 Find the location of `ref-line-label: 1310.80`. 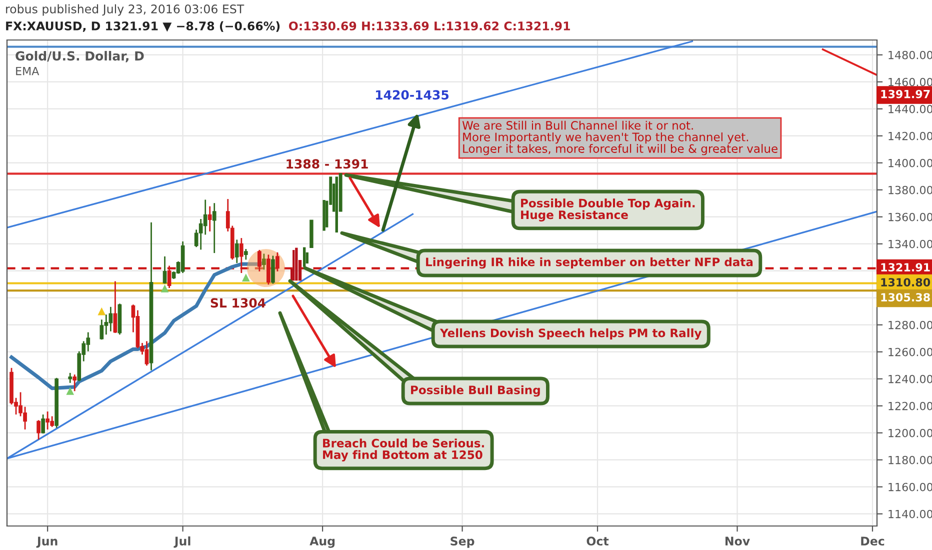

ref-line-label: 1310.80 is located at coordinates (905, 282).